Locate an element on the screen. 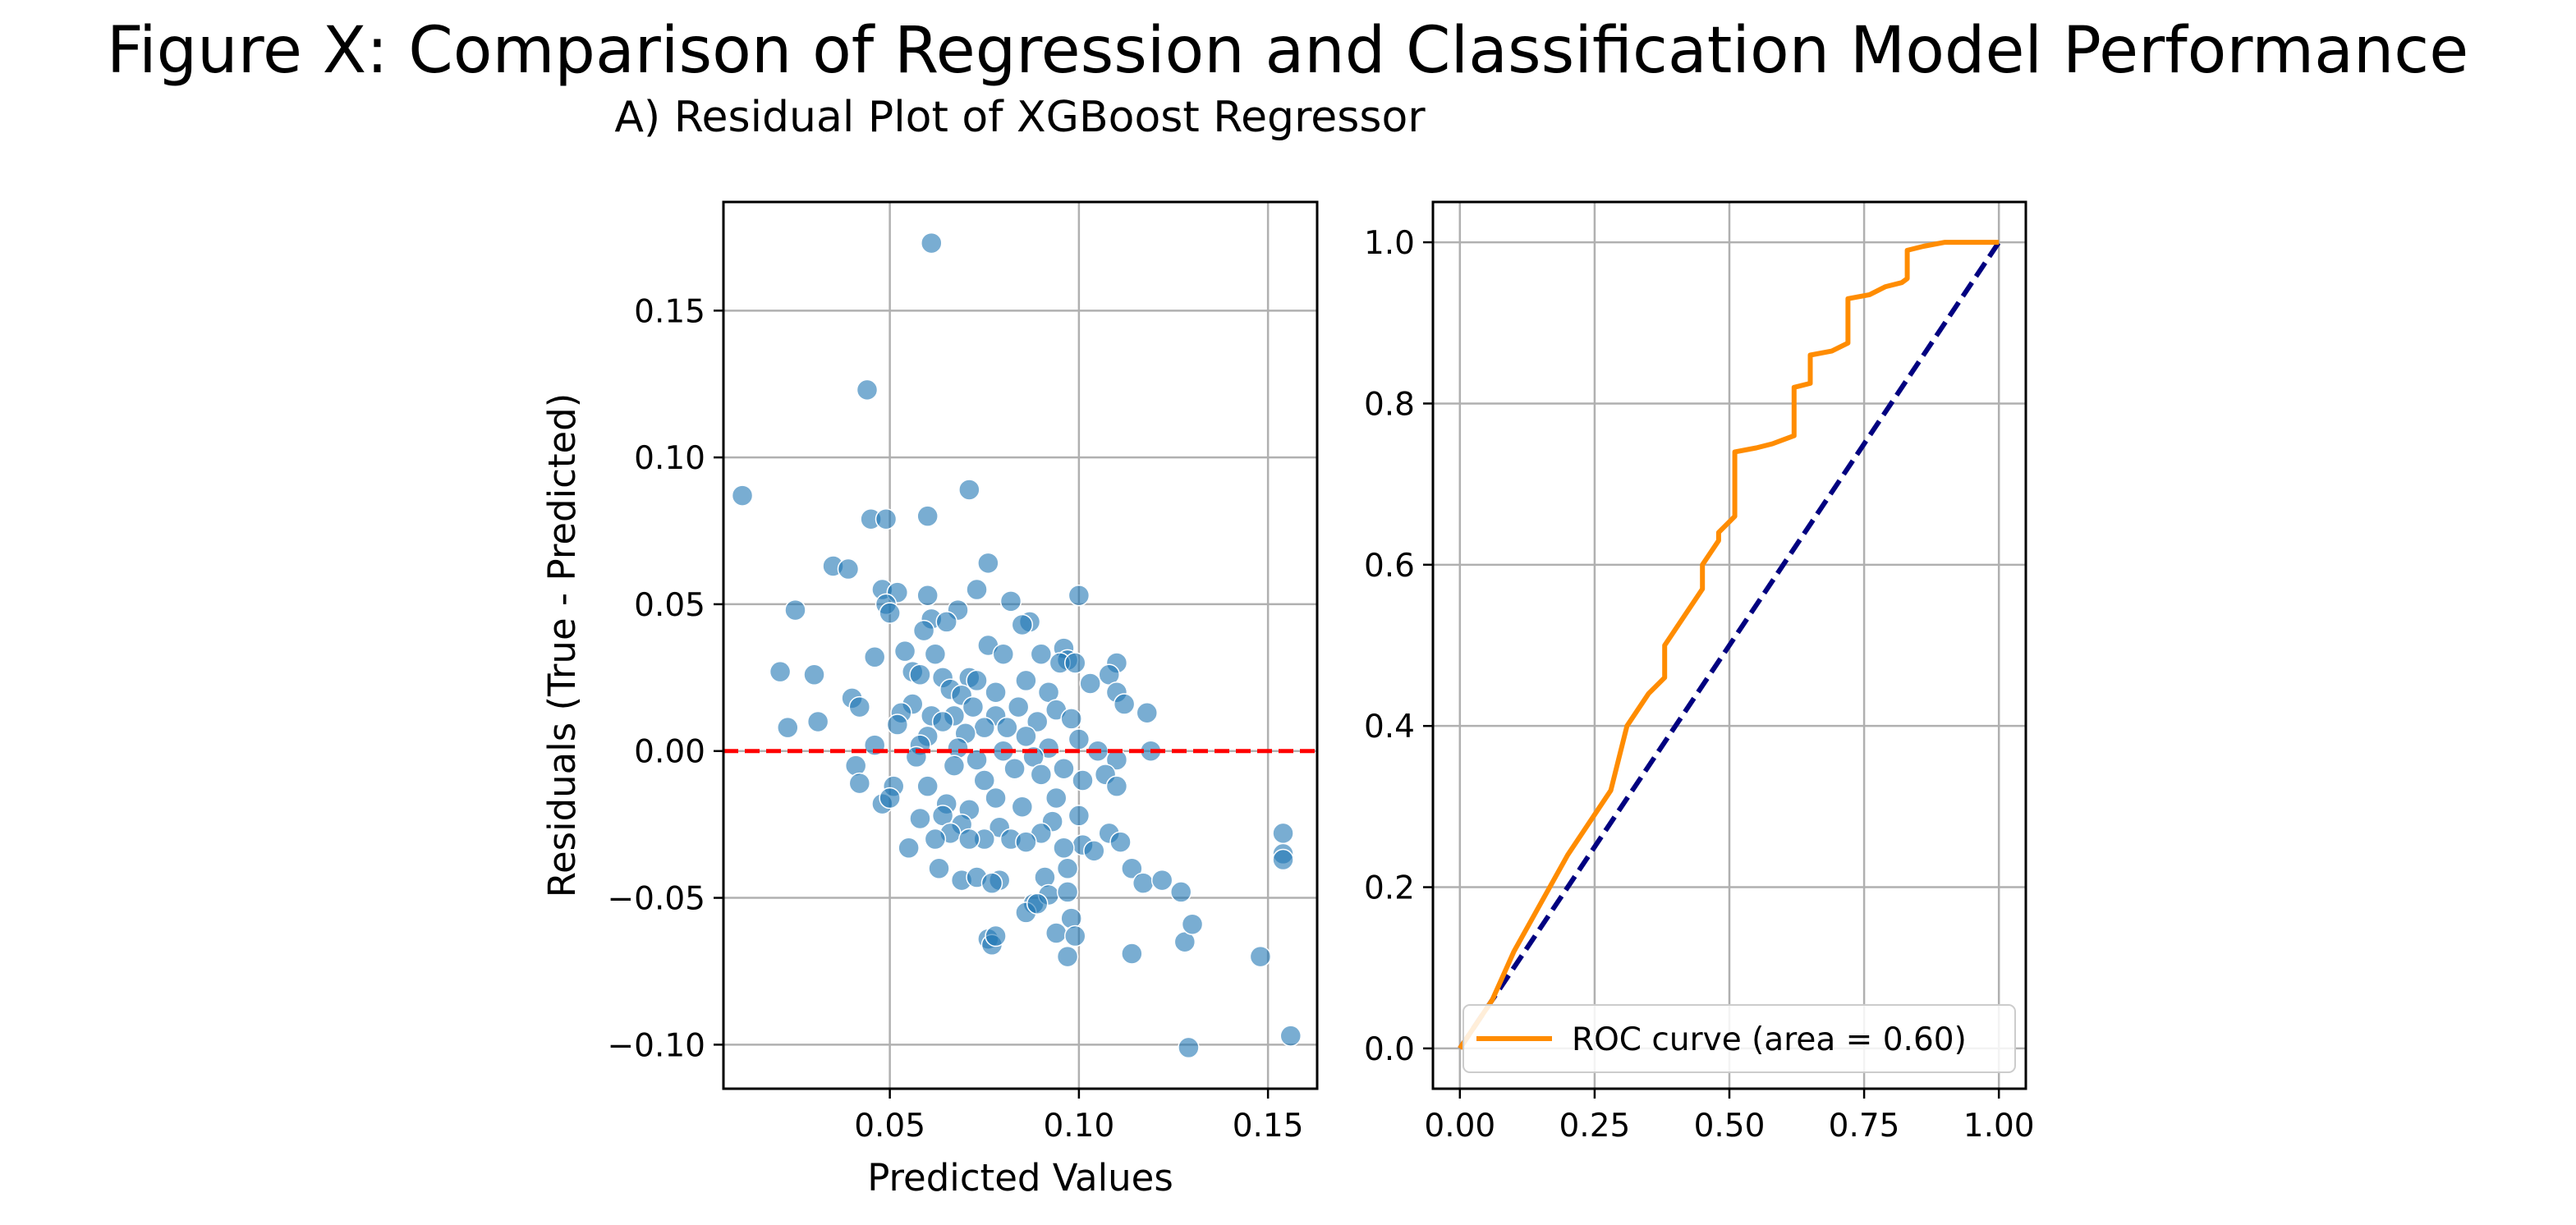  y-tick-label: 1.0 is located at coordinates (1389, 243).